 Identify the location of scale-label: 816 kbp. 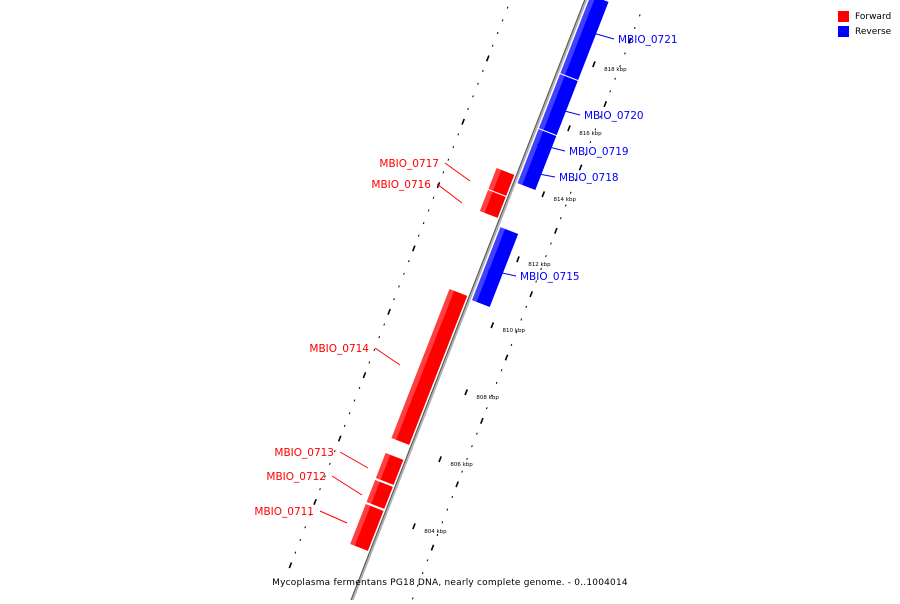
(590, 134).